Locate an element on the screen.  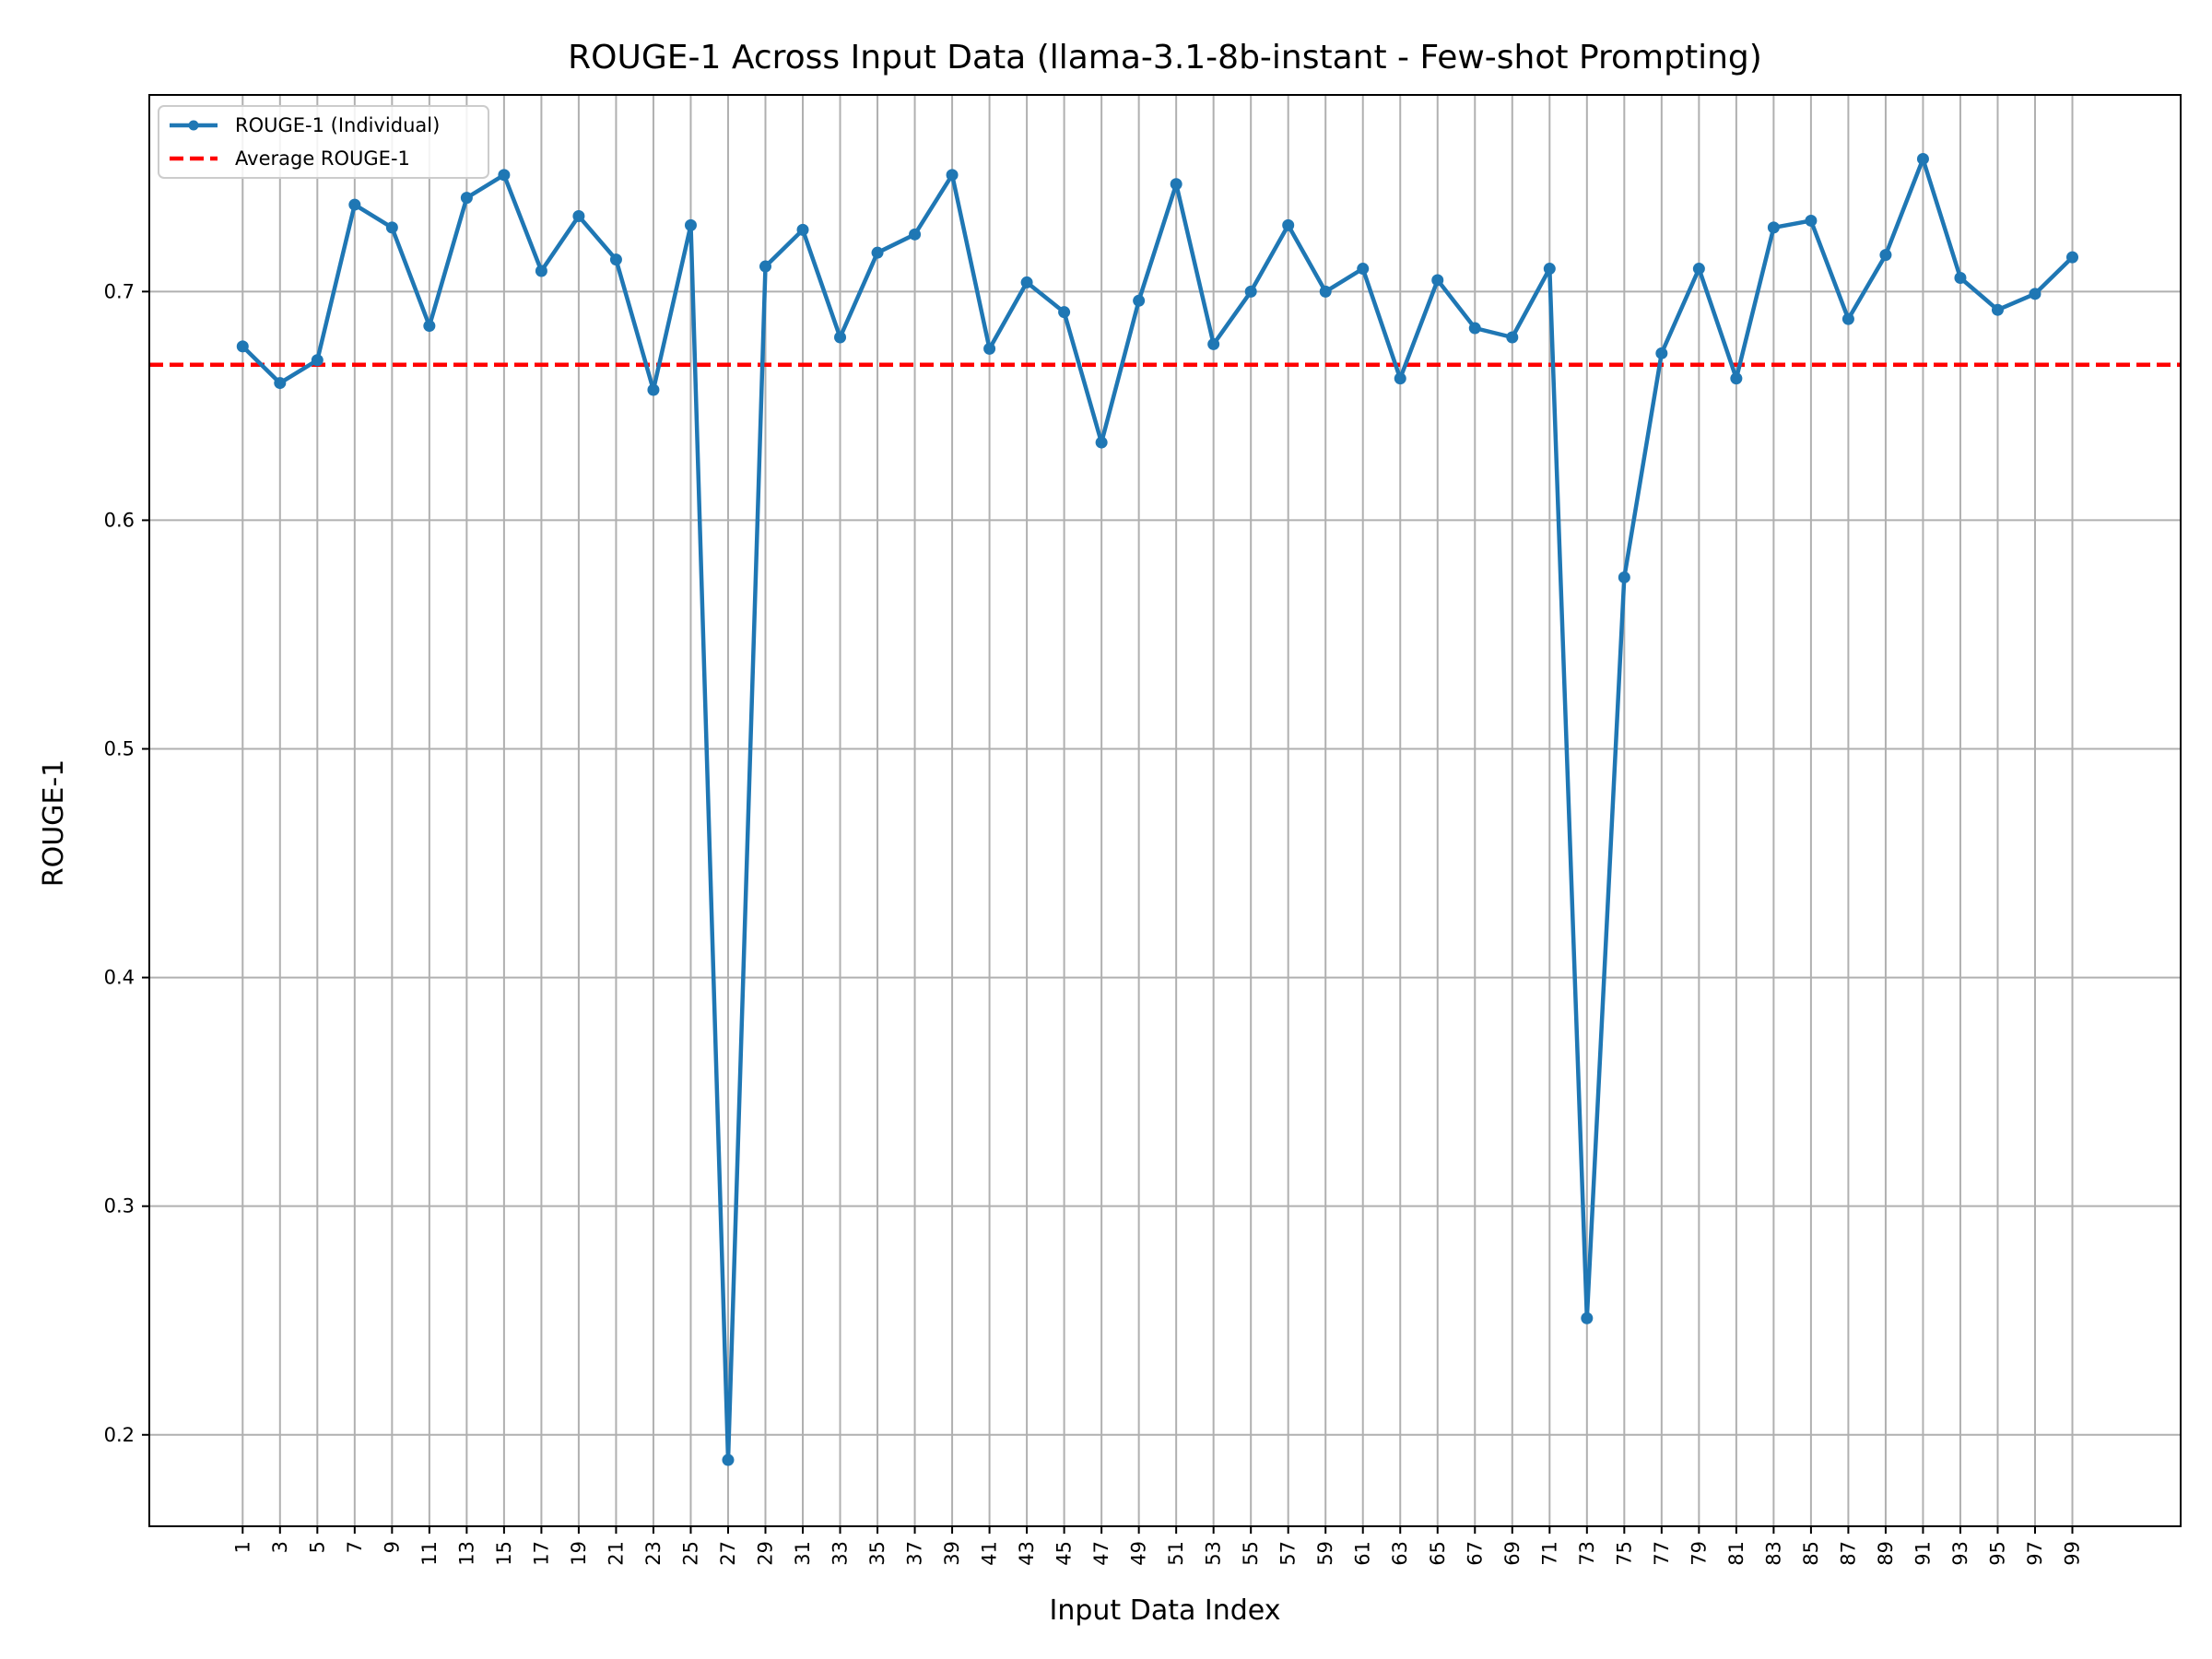
x-tick-label: 25 is located at coordinates (690, 1553).